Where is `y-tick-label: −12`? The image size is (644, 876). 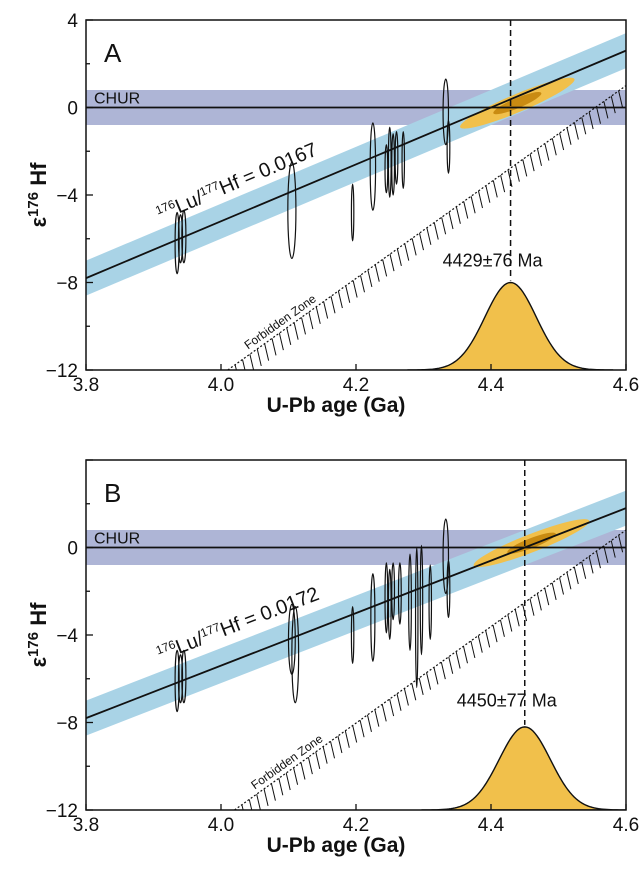
y-tick-label: −12 is located at coordinates (62, 811).